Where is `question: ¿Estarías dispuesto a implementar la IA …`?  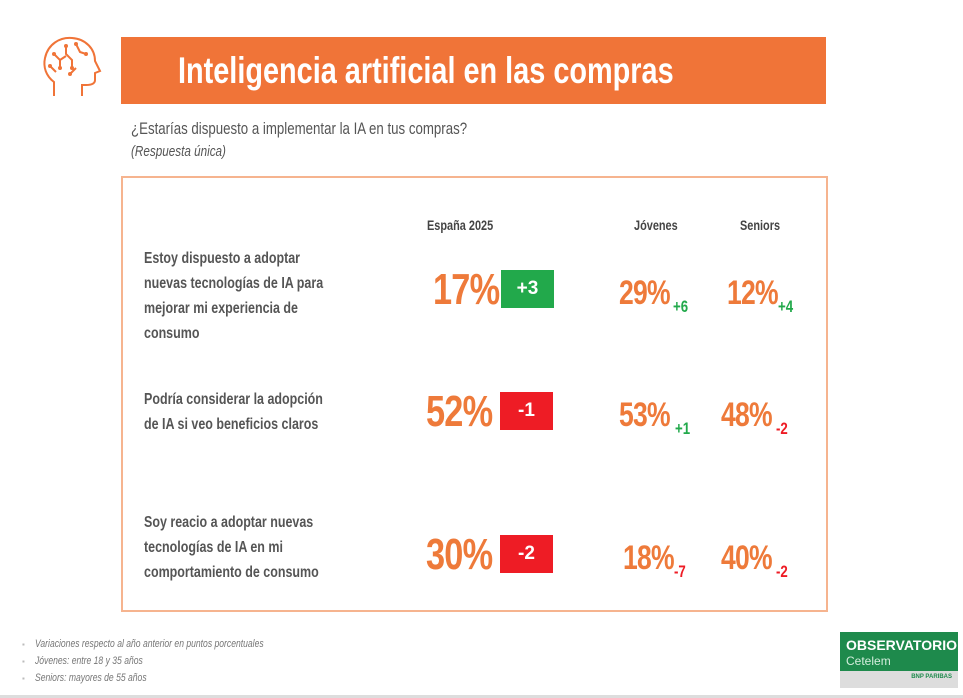 question: ¿Estarías dispuesto a implementar la IA … is located at coordinates (299, 128).